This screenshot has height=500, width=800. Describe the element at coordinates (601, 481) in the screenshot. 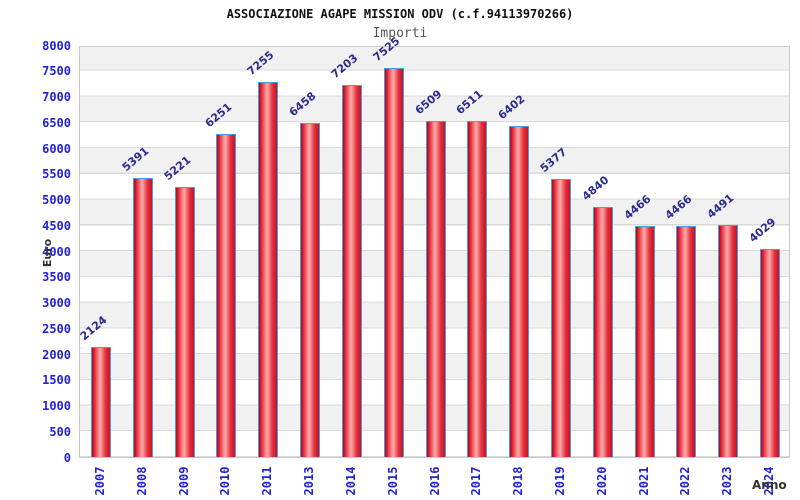

I see `x-tick-label: 2020` at that location.